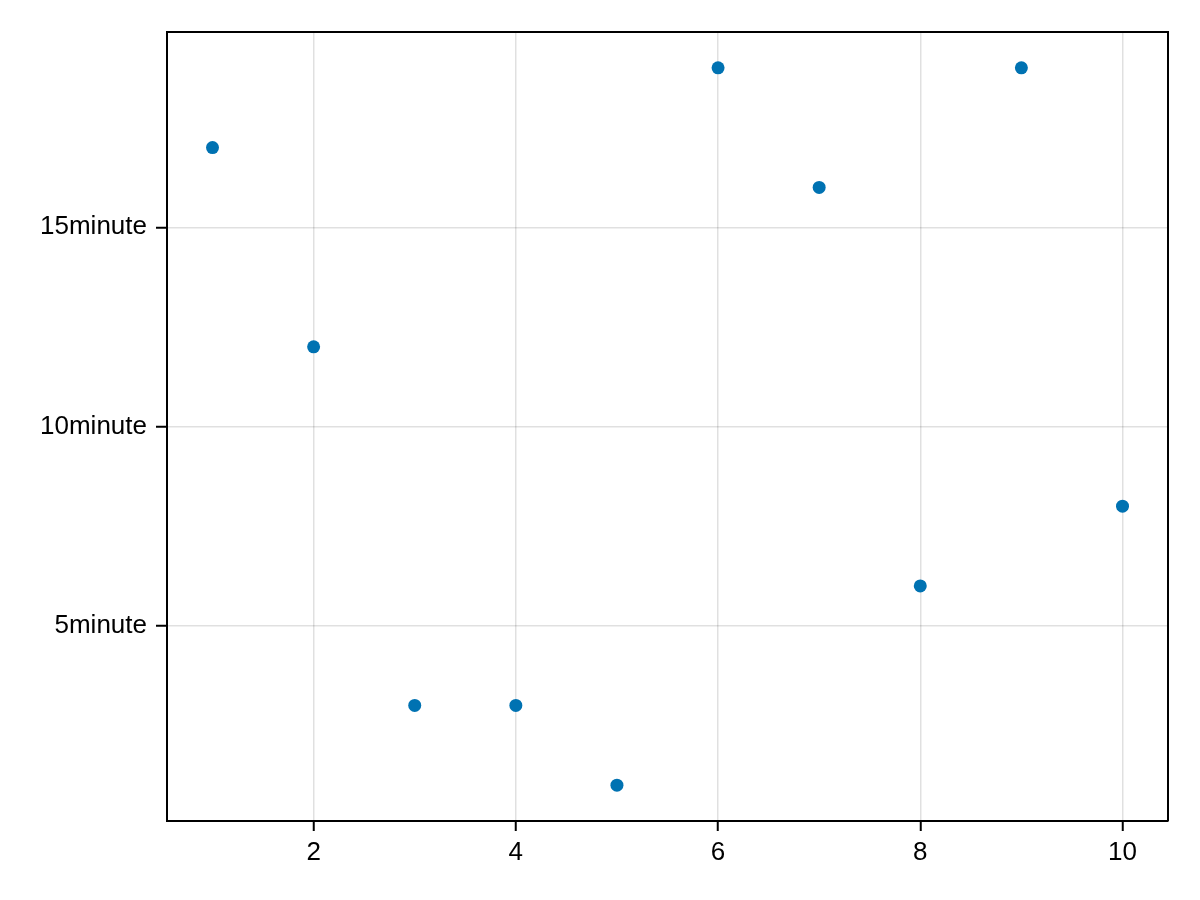 The height and width of the screenshot is (900, 1200). I want to click on y-tick-label: 10minute, so click(93, 424).